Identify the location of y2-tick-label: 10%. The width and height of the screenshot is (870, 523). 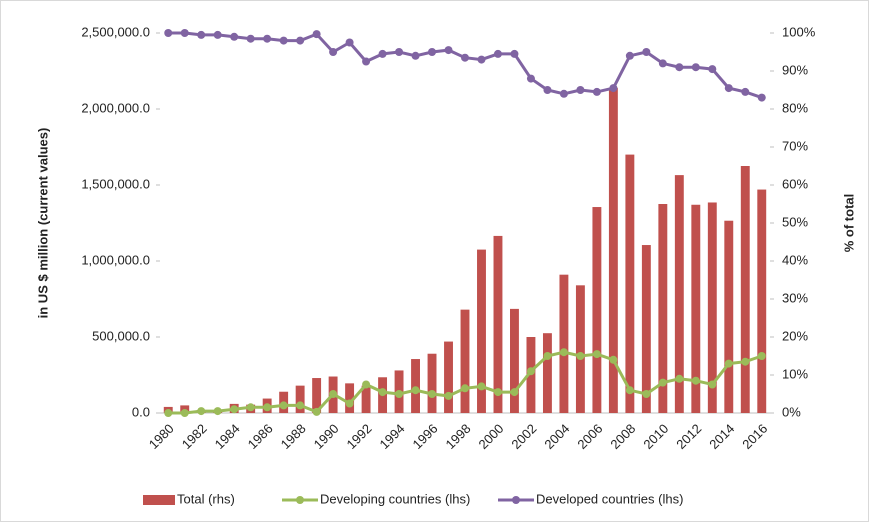
(795, 373).